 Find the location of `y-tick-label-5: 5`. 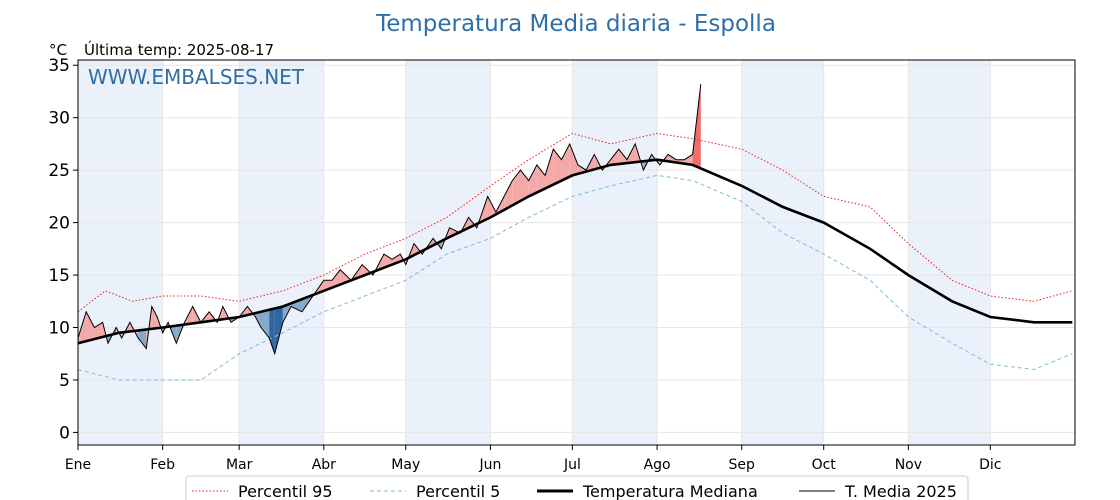

y-tick-label-5: 5 is located at coordinates (64, 381).